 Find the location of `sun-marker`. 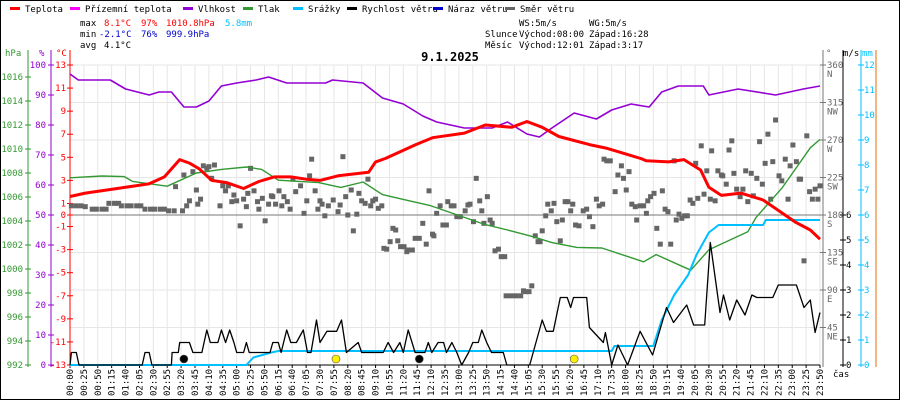

sun-marker is located at coordinates (336, 359).